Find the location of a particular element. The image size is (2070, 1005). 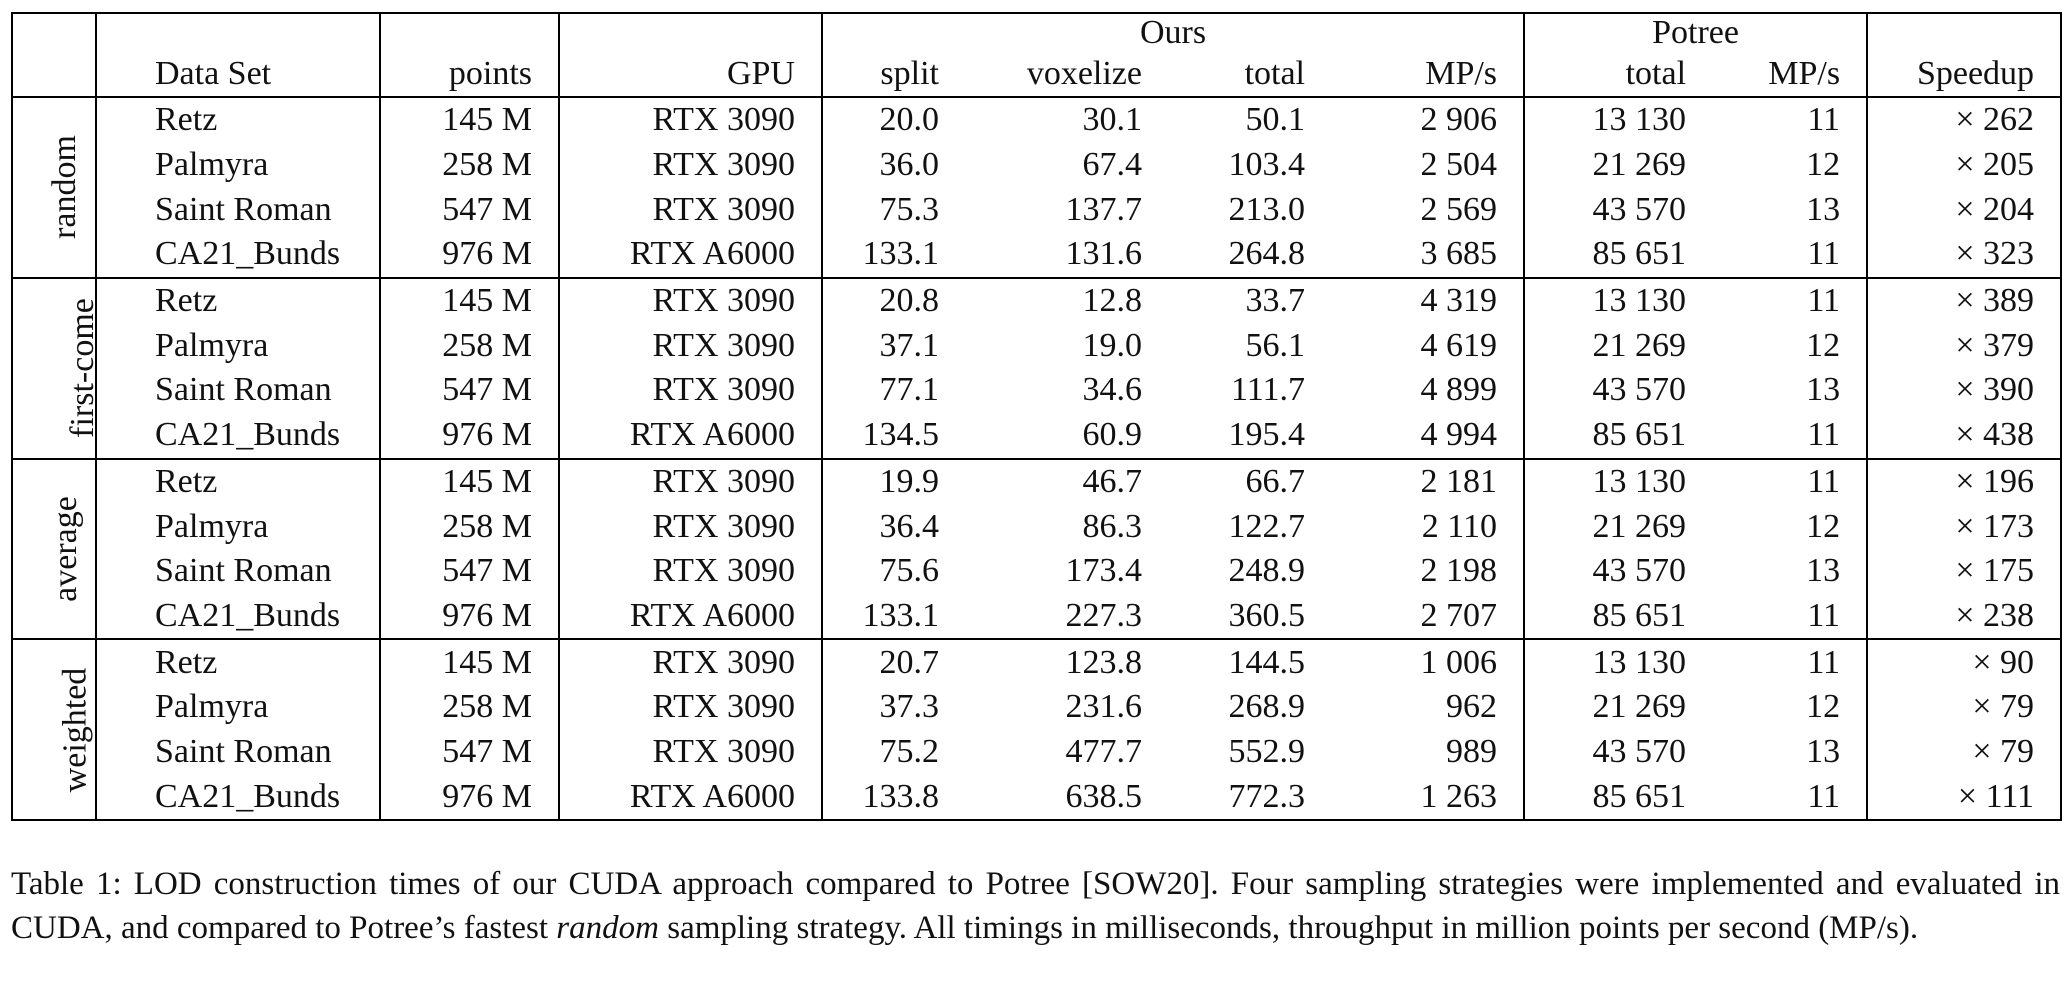

header-voxelize: voxelize is located at coordinates (1084, 73).